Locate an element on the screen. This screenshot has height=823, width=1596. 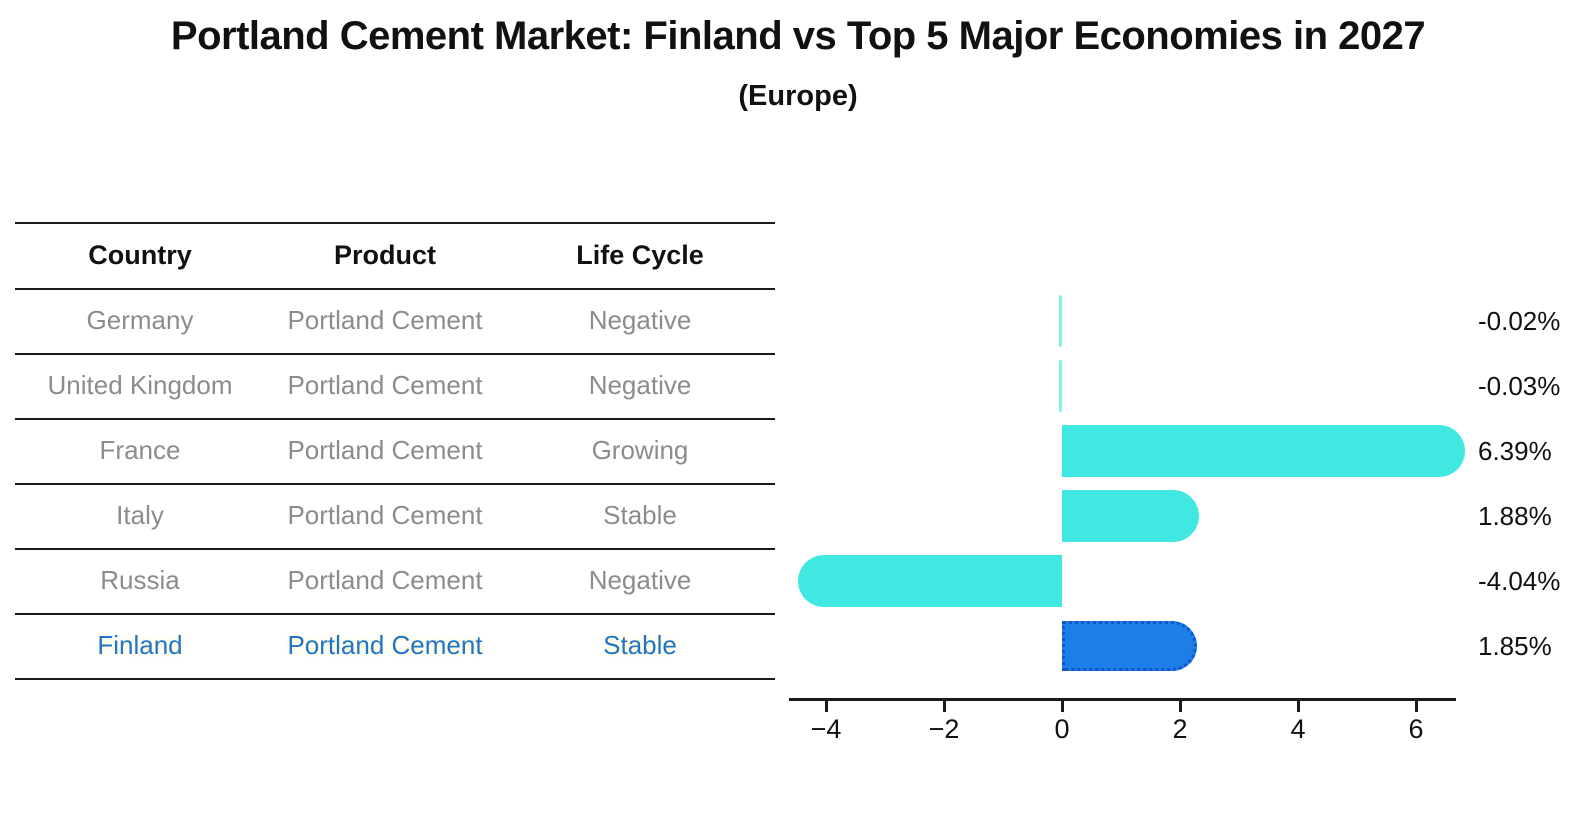
table-cell-germany-country: Germany is located at coordinates (140, 320).